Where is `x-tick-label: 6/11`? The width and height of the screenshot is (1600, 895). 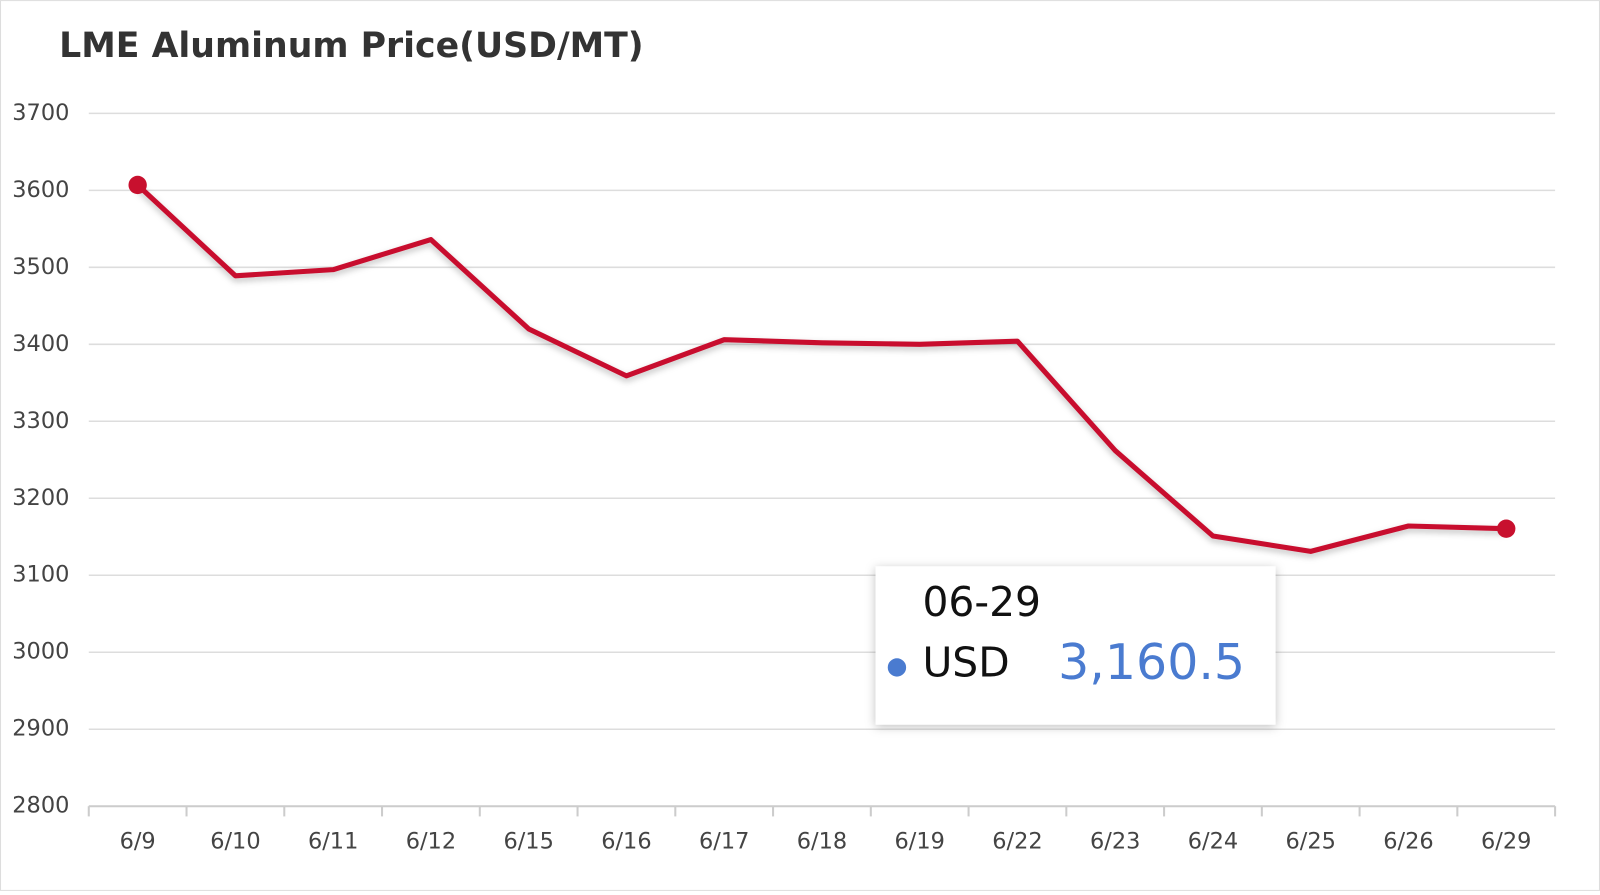 x-tick-label: 6/11 is located at coordinates (333, 841).